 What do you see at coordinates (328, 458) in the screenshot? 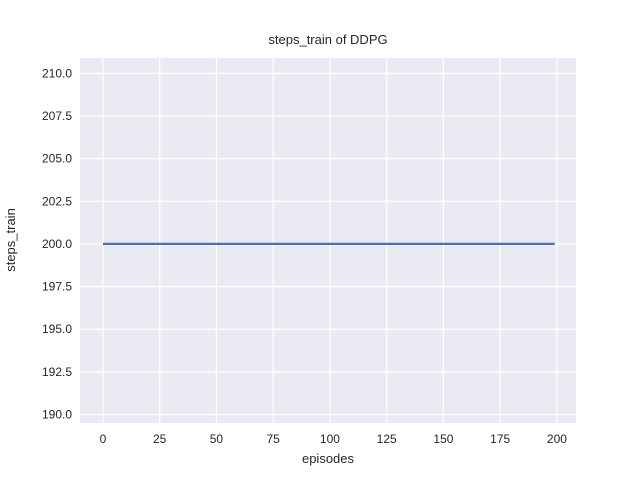
I see `x-axis-label: episodes` at bounding box center [328, 458].